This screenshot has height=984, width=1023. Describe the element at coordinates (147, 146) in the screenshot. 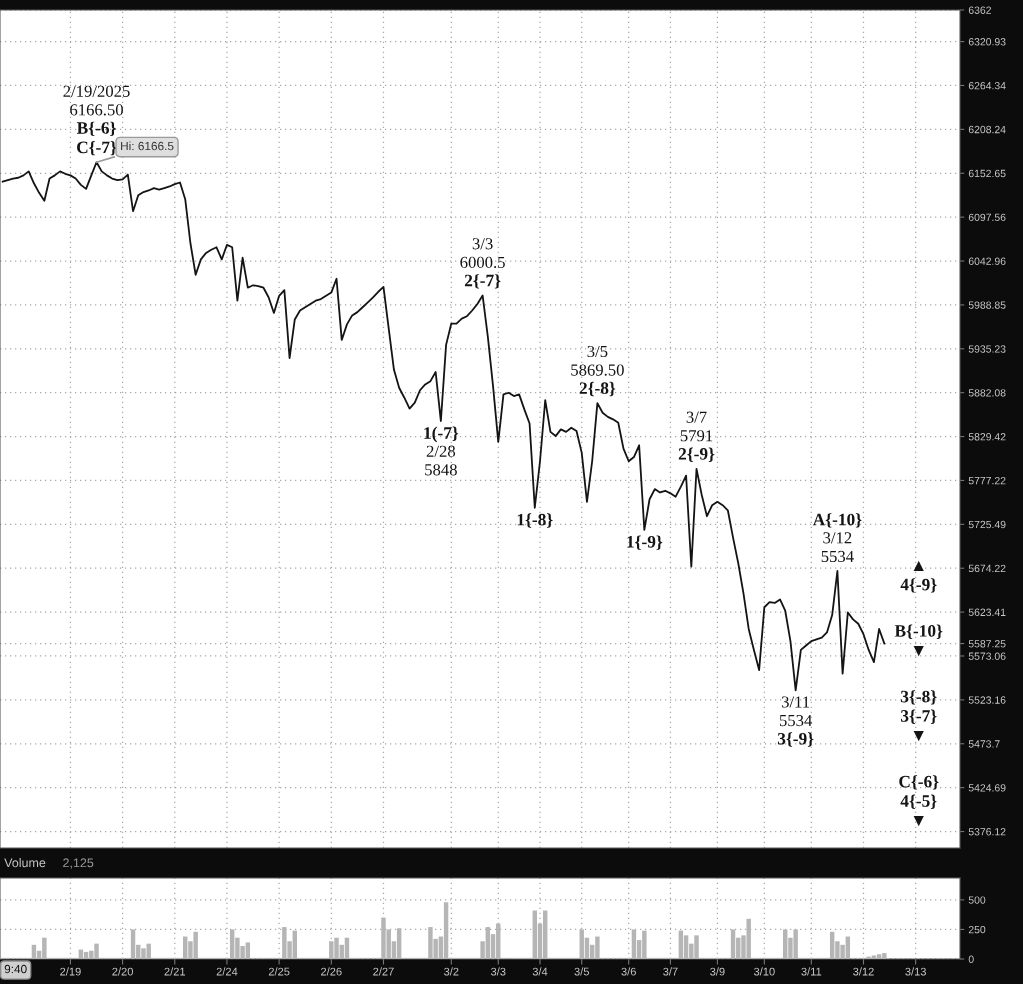

I see `annotation: Hi: 6166.5` at that location.